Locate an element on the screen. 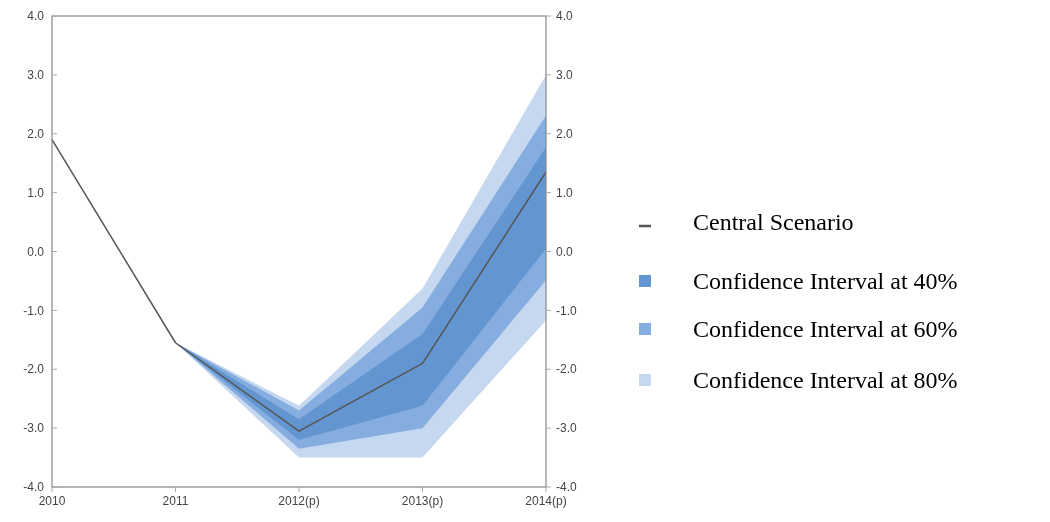 This screenshot has height=522, width=1050. legend-label: Central Scenario is located at coordinates (773, 222).